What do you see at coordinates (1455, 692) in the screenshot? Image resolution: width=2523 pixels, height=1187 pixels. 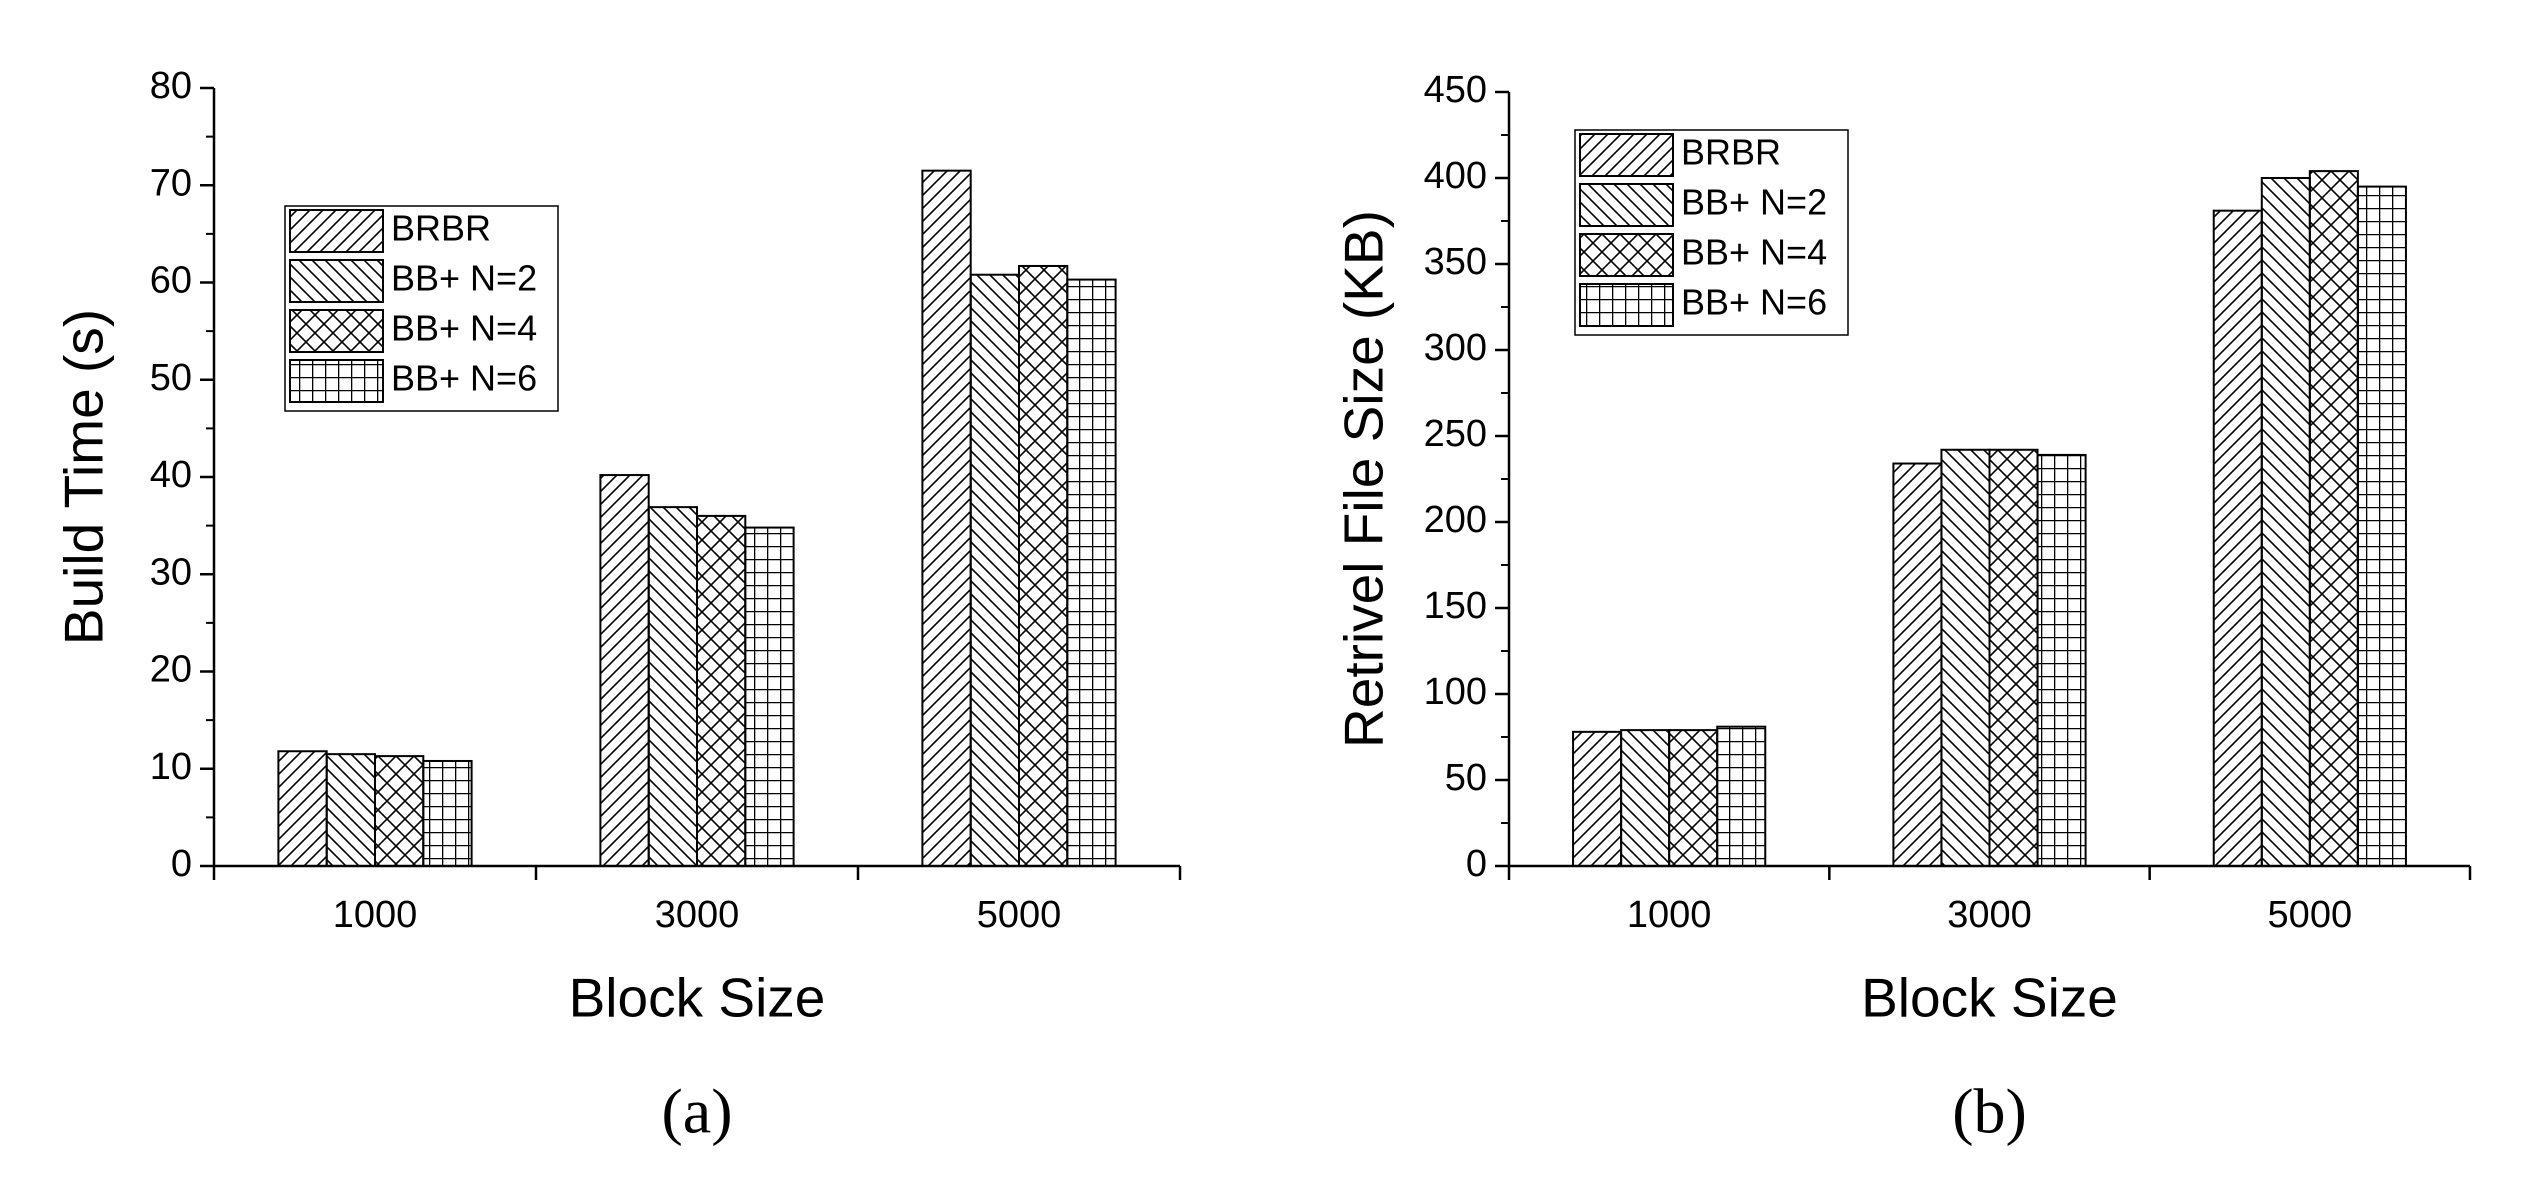 I see `y-tick-label: 100` at bounding box center [1455, 692].